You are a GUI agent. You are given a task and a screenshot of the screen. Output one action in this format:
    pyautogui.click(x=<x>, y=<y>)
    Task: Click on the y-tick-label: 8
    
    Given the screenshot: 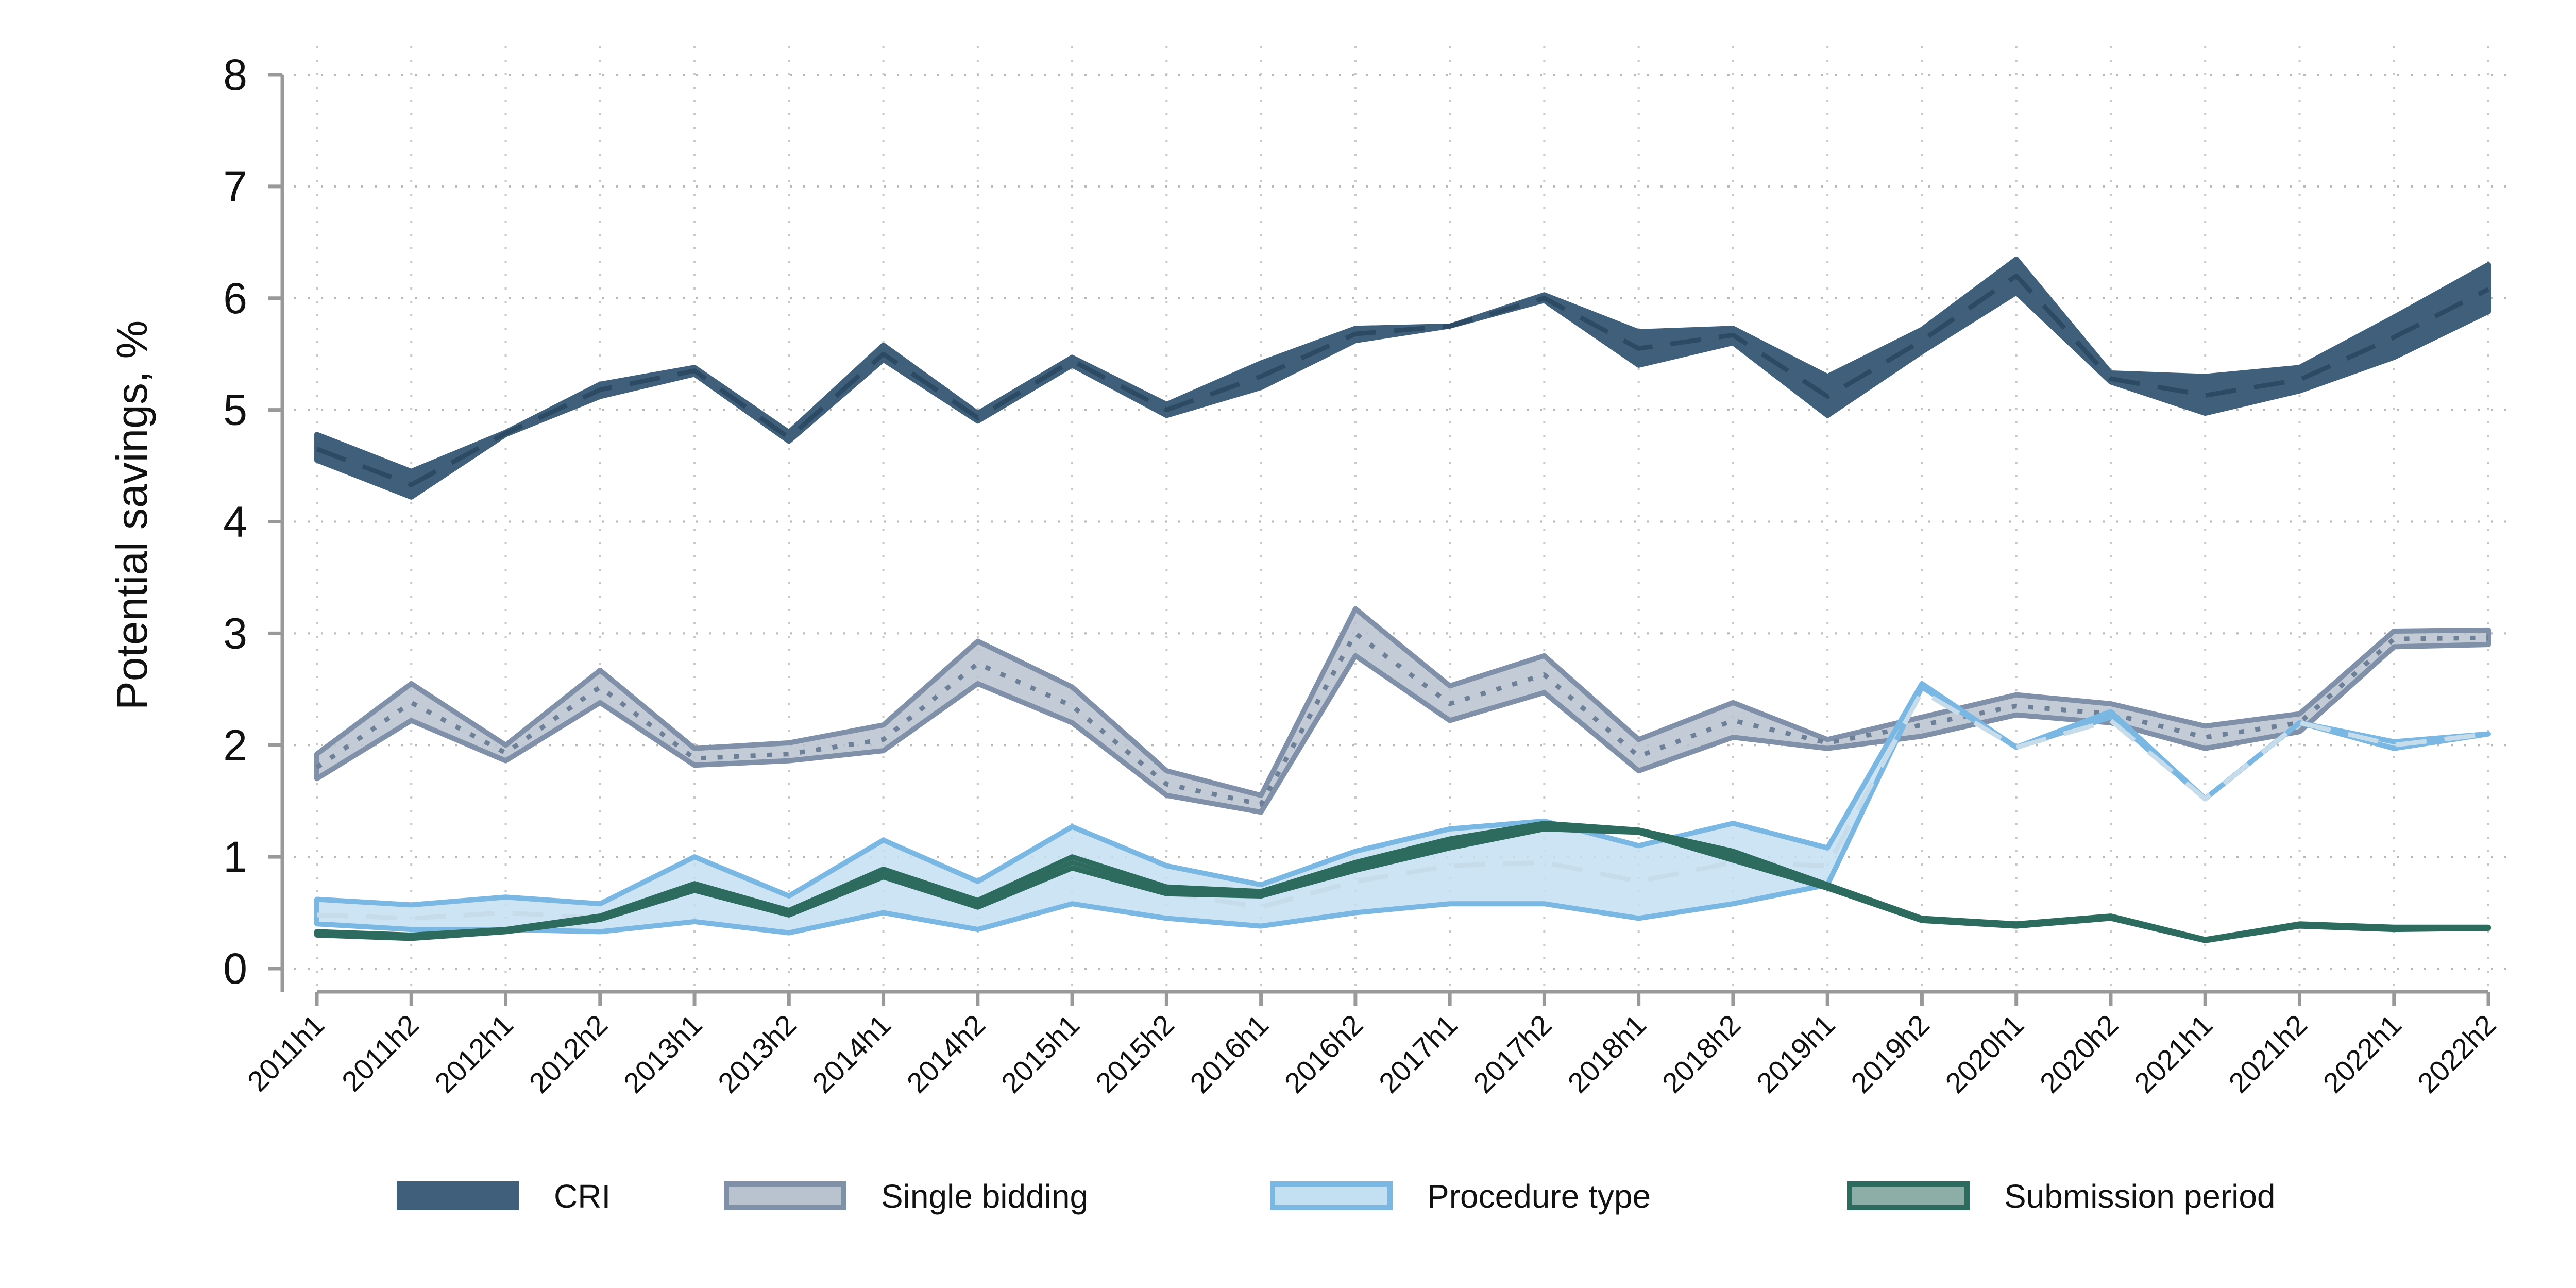 What is the action you would take?
    pyautogui.click(x=235, y=74)
    